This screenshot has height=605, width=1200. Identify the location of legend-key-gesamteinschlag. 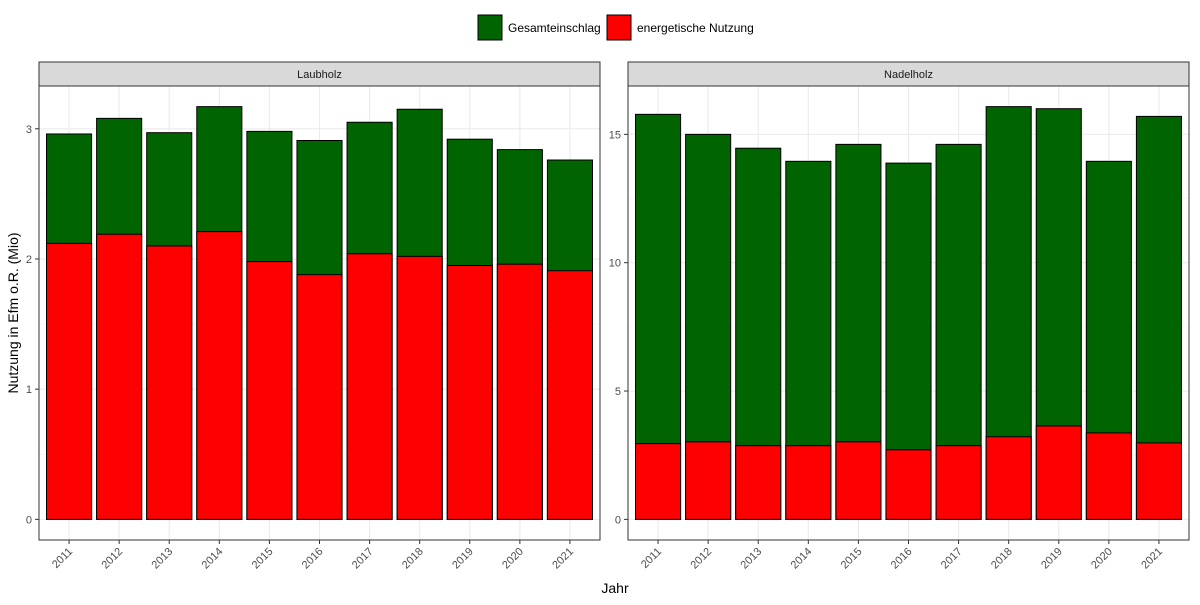
(490, 27).